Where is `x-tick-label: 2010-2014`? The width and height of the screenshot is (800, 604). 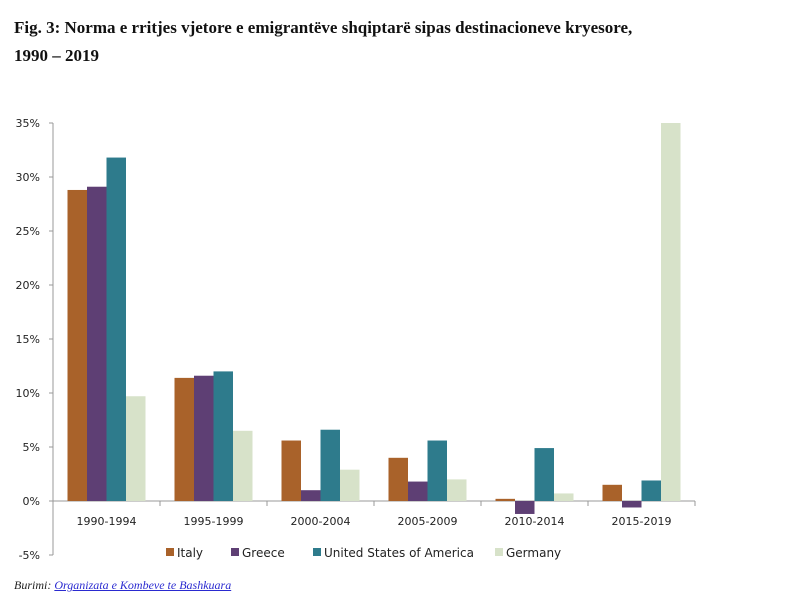 x-tick-label: 2010-2014 is located at coordinates (535, 521).